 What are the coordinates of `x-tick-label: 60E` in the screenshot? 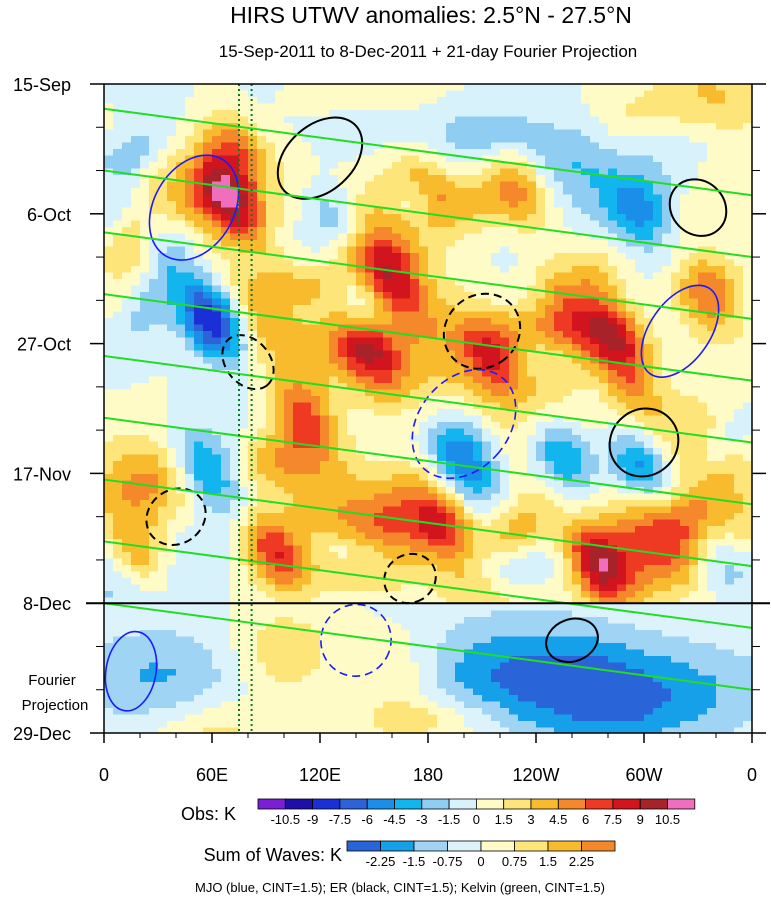 It's located at (212, 775).